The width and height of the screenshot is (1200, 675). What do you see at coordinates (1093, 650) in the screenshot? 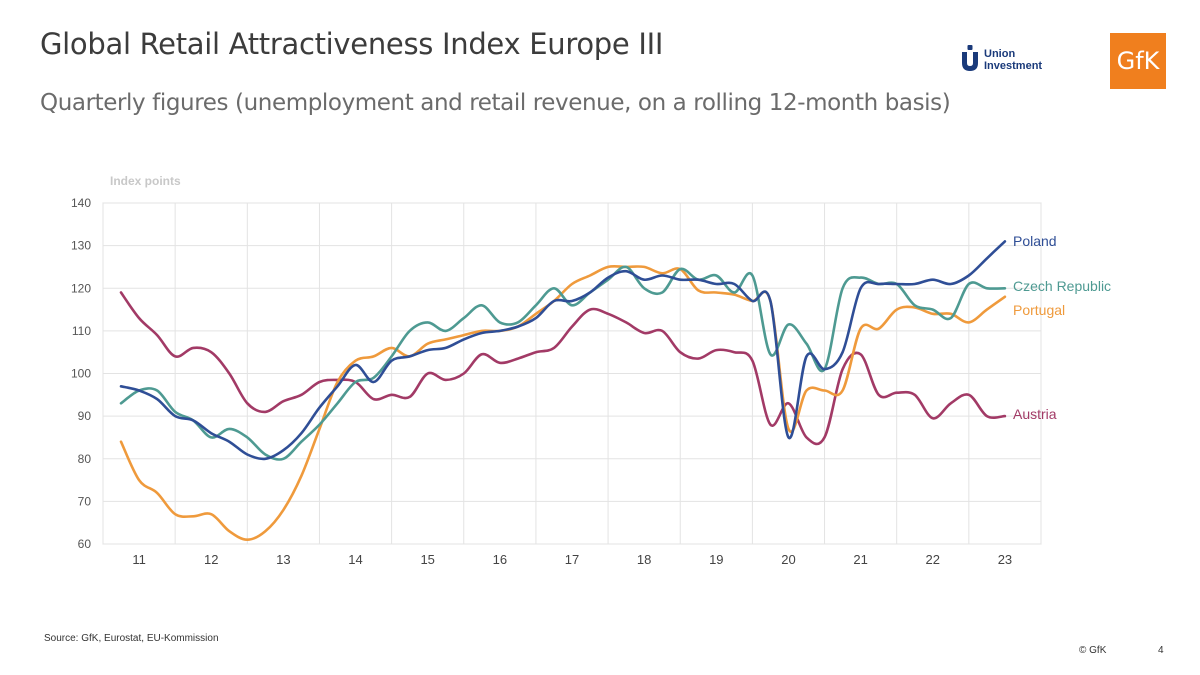
I see `footer-copyright: © GfK` at bounding box center [1093, 650].